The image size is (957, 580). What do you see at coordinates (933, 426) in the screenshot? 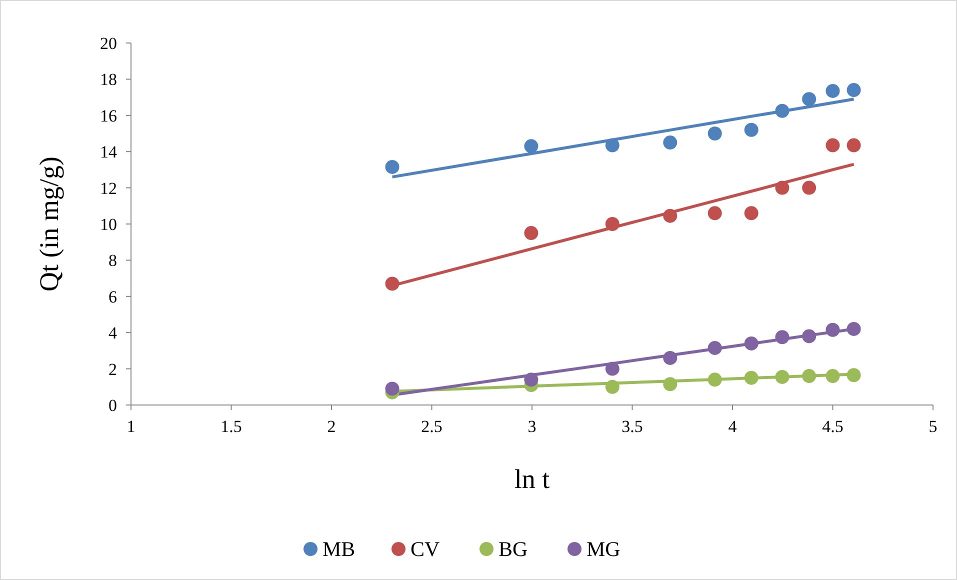
I see `x-tick-label: 5` at bounding box center [933, 426].